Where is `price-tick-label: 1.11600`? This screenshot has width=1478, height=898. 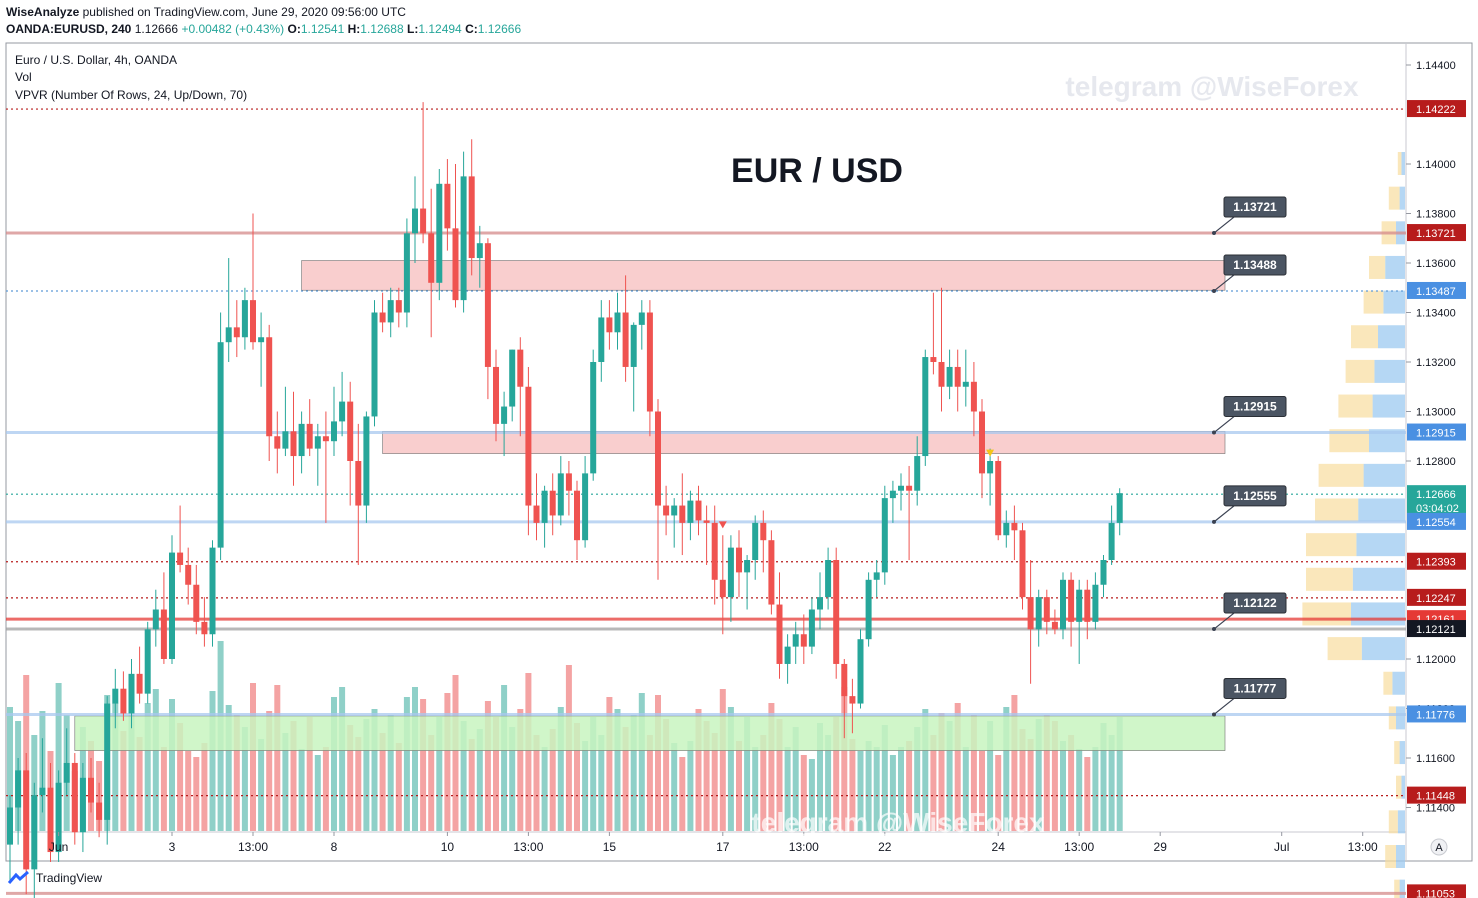
price-tick-label: 1.11600 is located at coordinates (1435, 759).